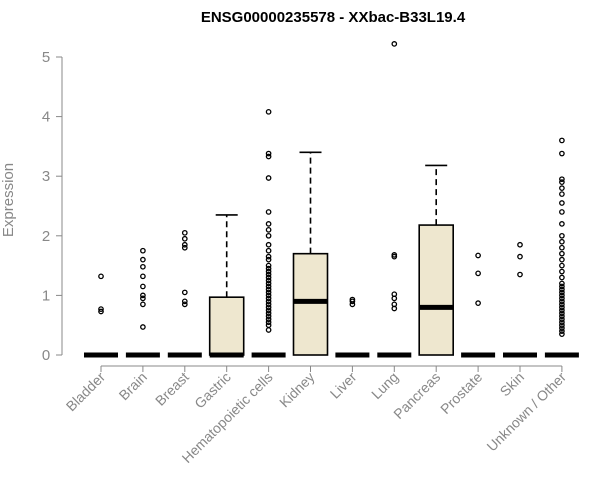 The height and width of the screenshot is (500, 600). What do you see at coordinates (172, 389) in the screenshot?
I see `x-tick-label: Breast` at bounding box center [172, 389].